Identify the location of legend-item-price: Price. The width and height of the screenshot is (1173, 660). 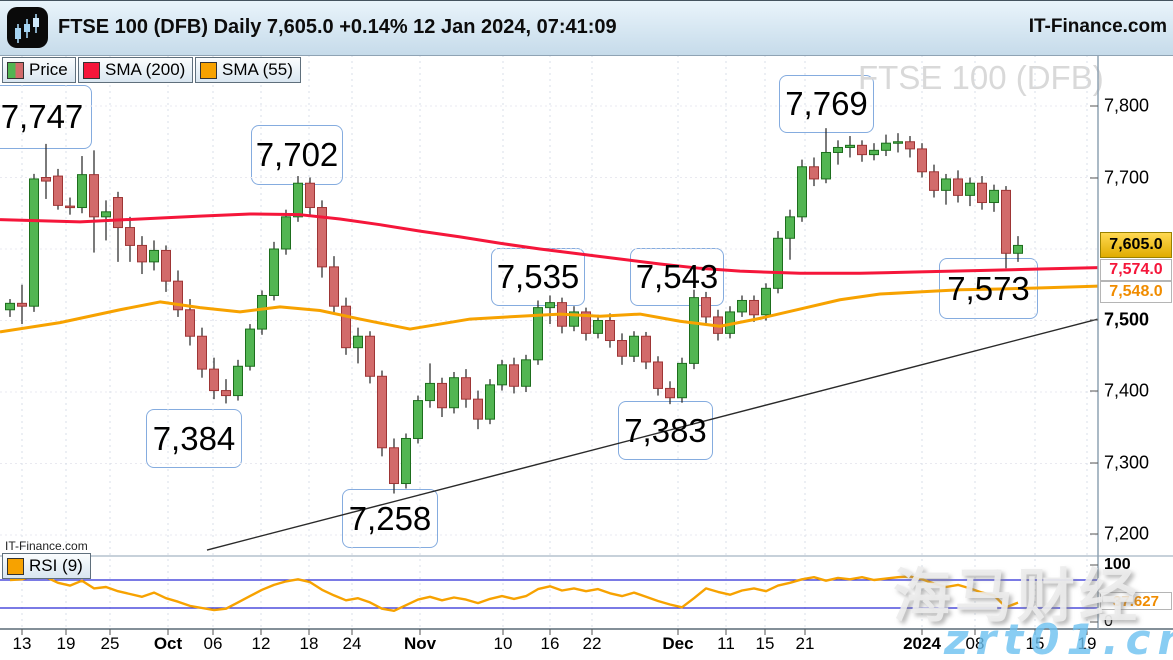
(39, 70).